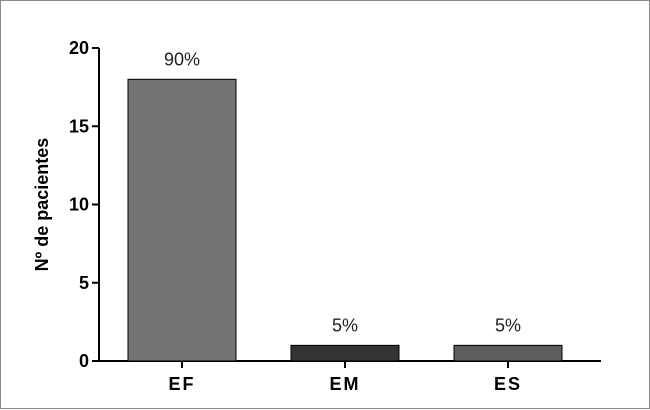 This screenshot has height=410, width=650. I want to click on x-tick-label-em: EM, so click(345, 384).